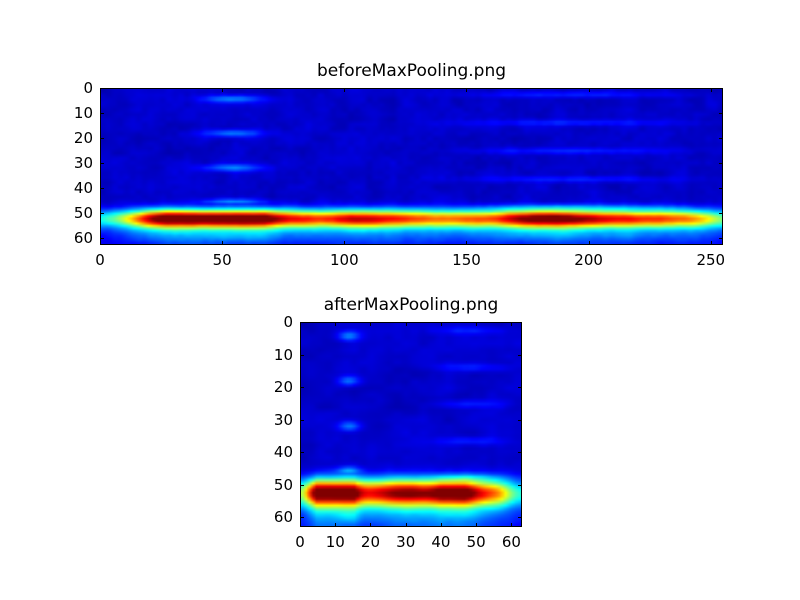  What do you see at coordinates (441, 542) in the screenshot?
I see `x-tick-label: 40` at bounding box center [441, 542].